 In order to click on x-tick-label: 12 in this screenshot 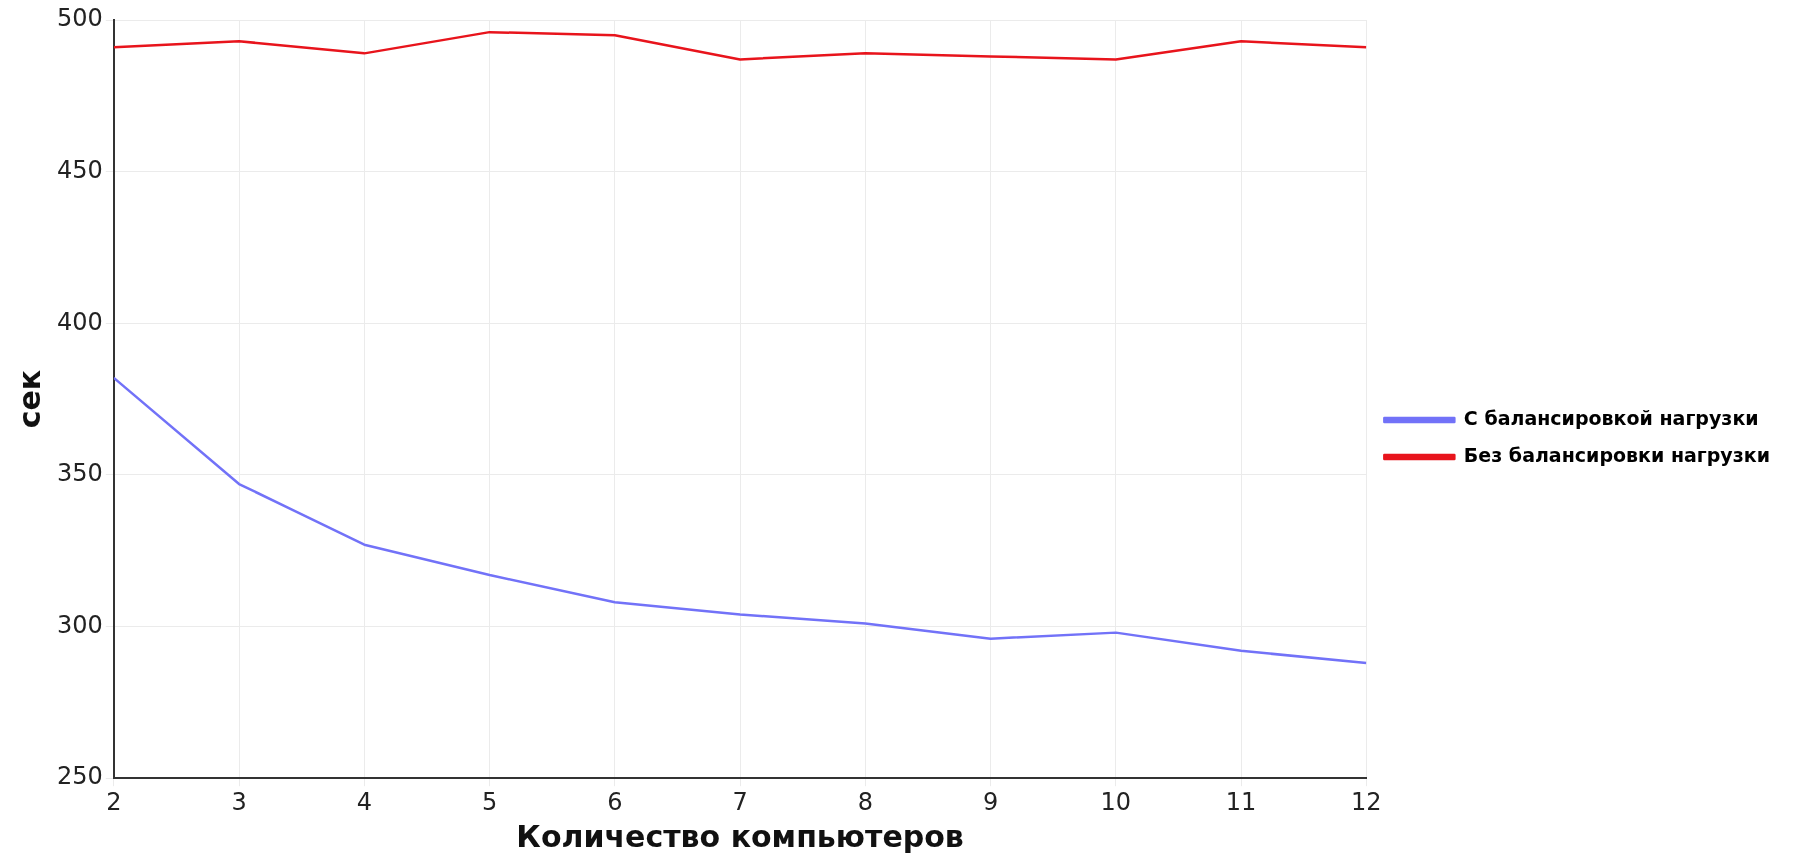, I will do `click(1366, 801)`.